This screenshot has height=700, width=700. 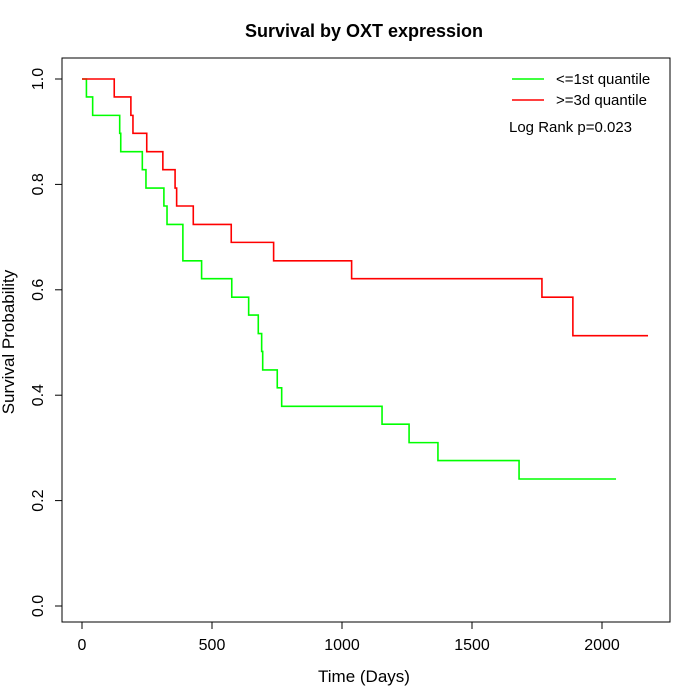 What do you see at coordinates (38, 184) in the screenshot?
I see `y-tick-label: 0.8` at bounding box center [38, 184].